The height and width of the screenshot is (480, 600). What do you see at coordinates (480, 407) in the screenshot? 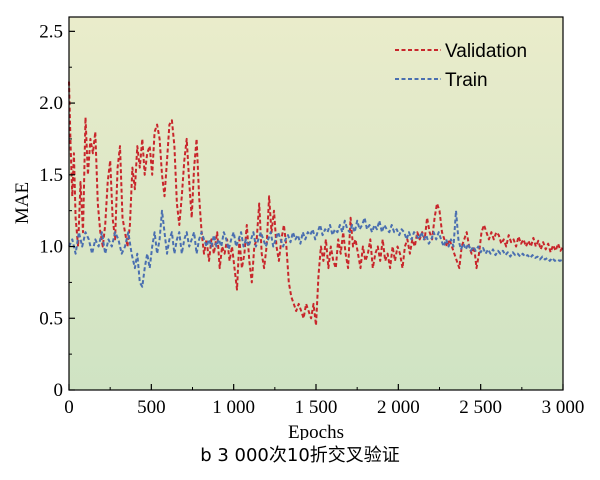
I see `x-tick-label: 2 500` at bounding box center [480, 407].